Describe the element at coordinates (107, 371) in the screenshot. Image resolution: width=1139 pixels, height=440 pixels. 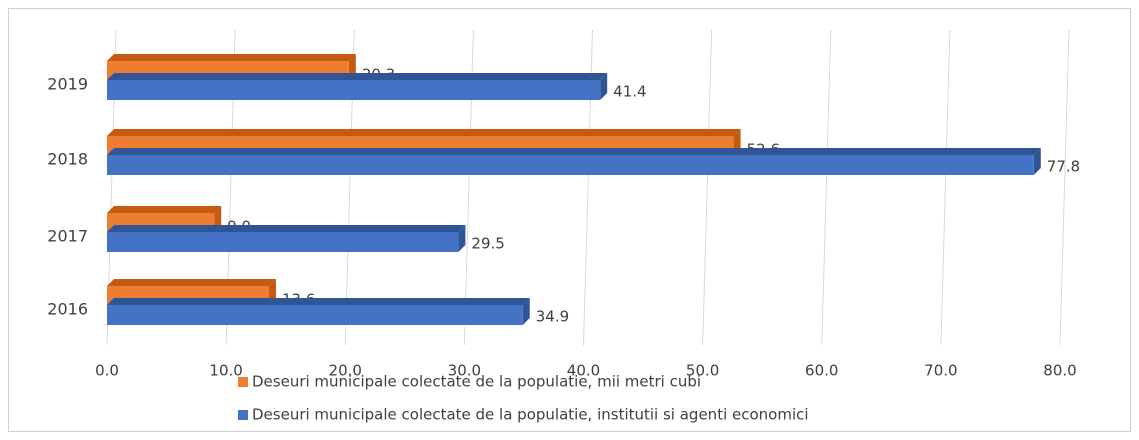
I see `x-tick-label: 0.0` at that location.